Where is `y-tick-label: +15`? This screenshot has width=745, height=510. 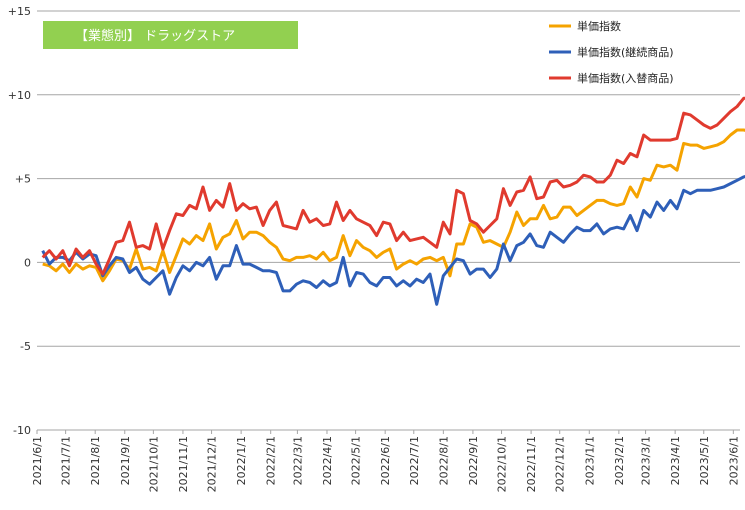 y-tick-label: +15 is located at coordinates (19, 11).